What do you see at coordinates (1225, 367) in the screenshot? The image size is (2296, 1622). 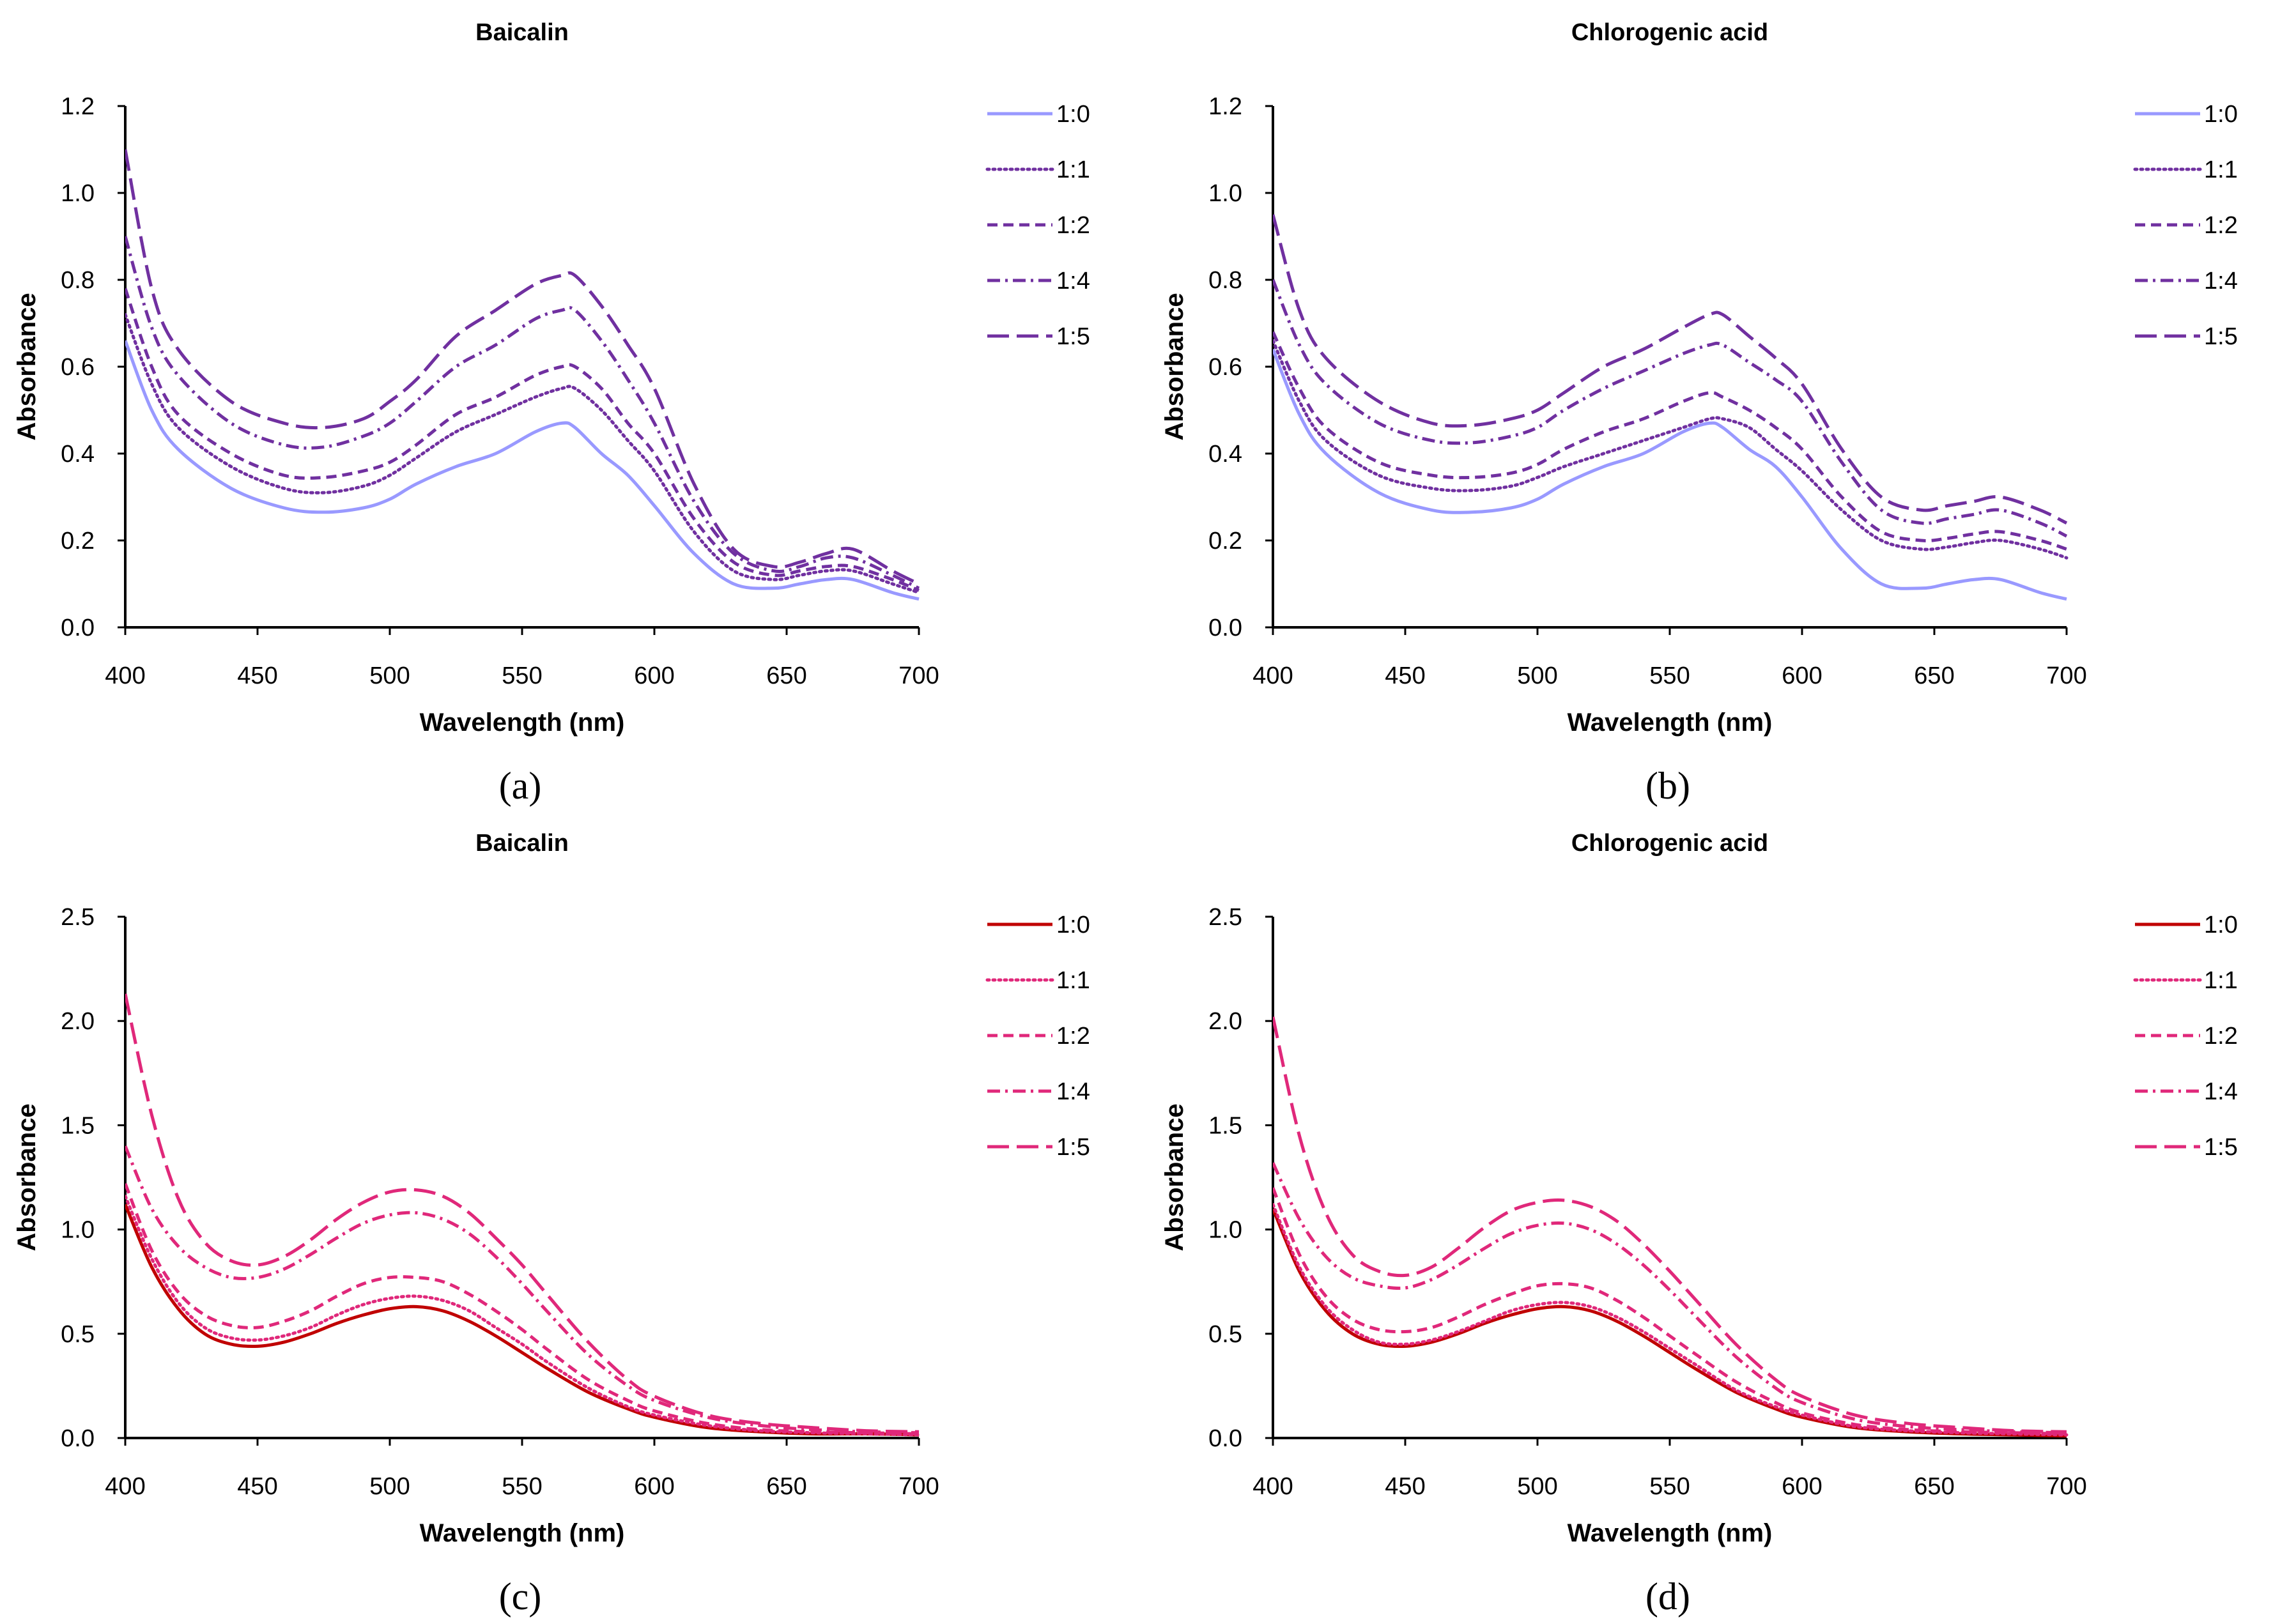 I see `y-tick-label: 0.6` at bounding box center [1225, 367].